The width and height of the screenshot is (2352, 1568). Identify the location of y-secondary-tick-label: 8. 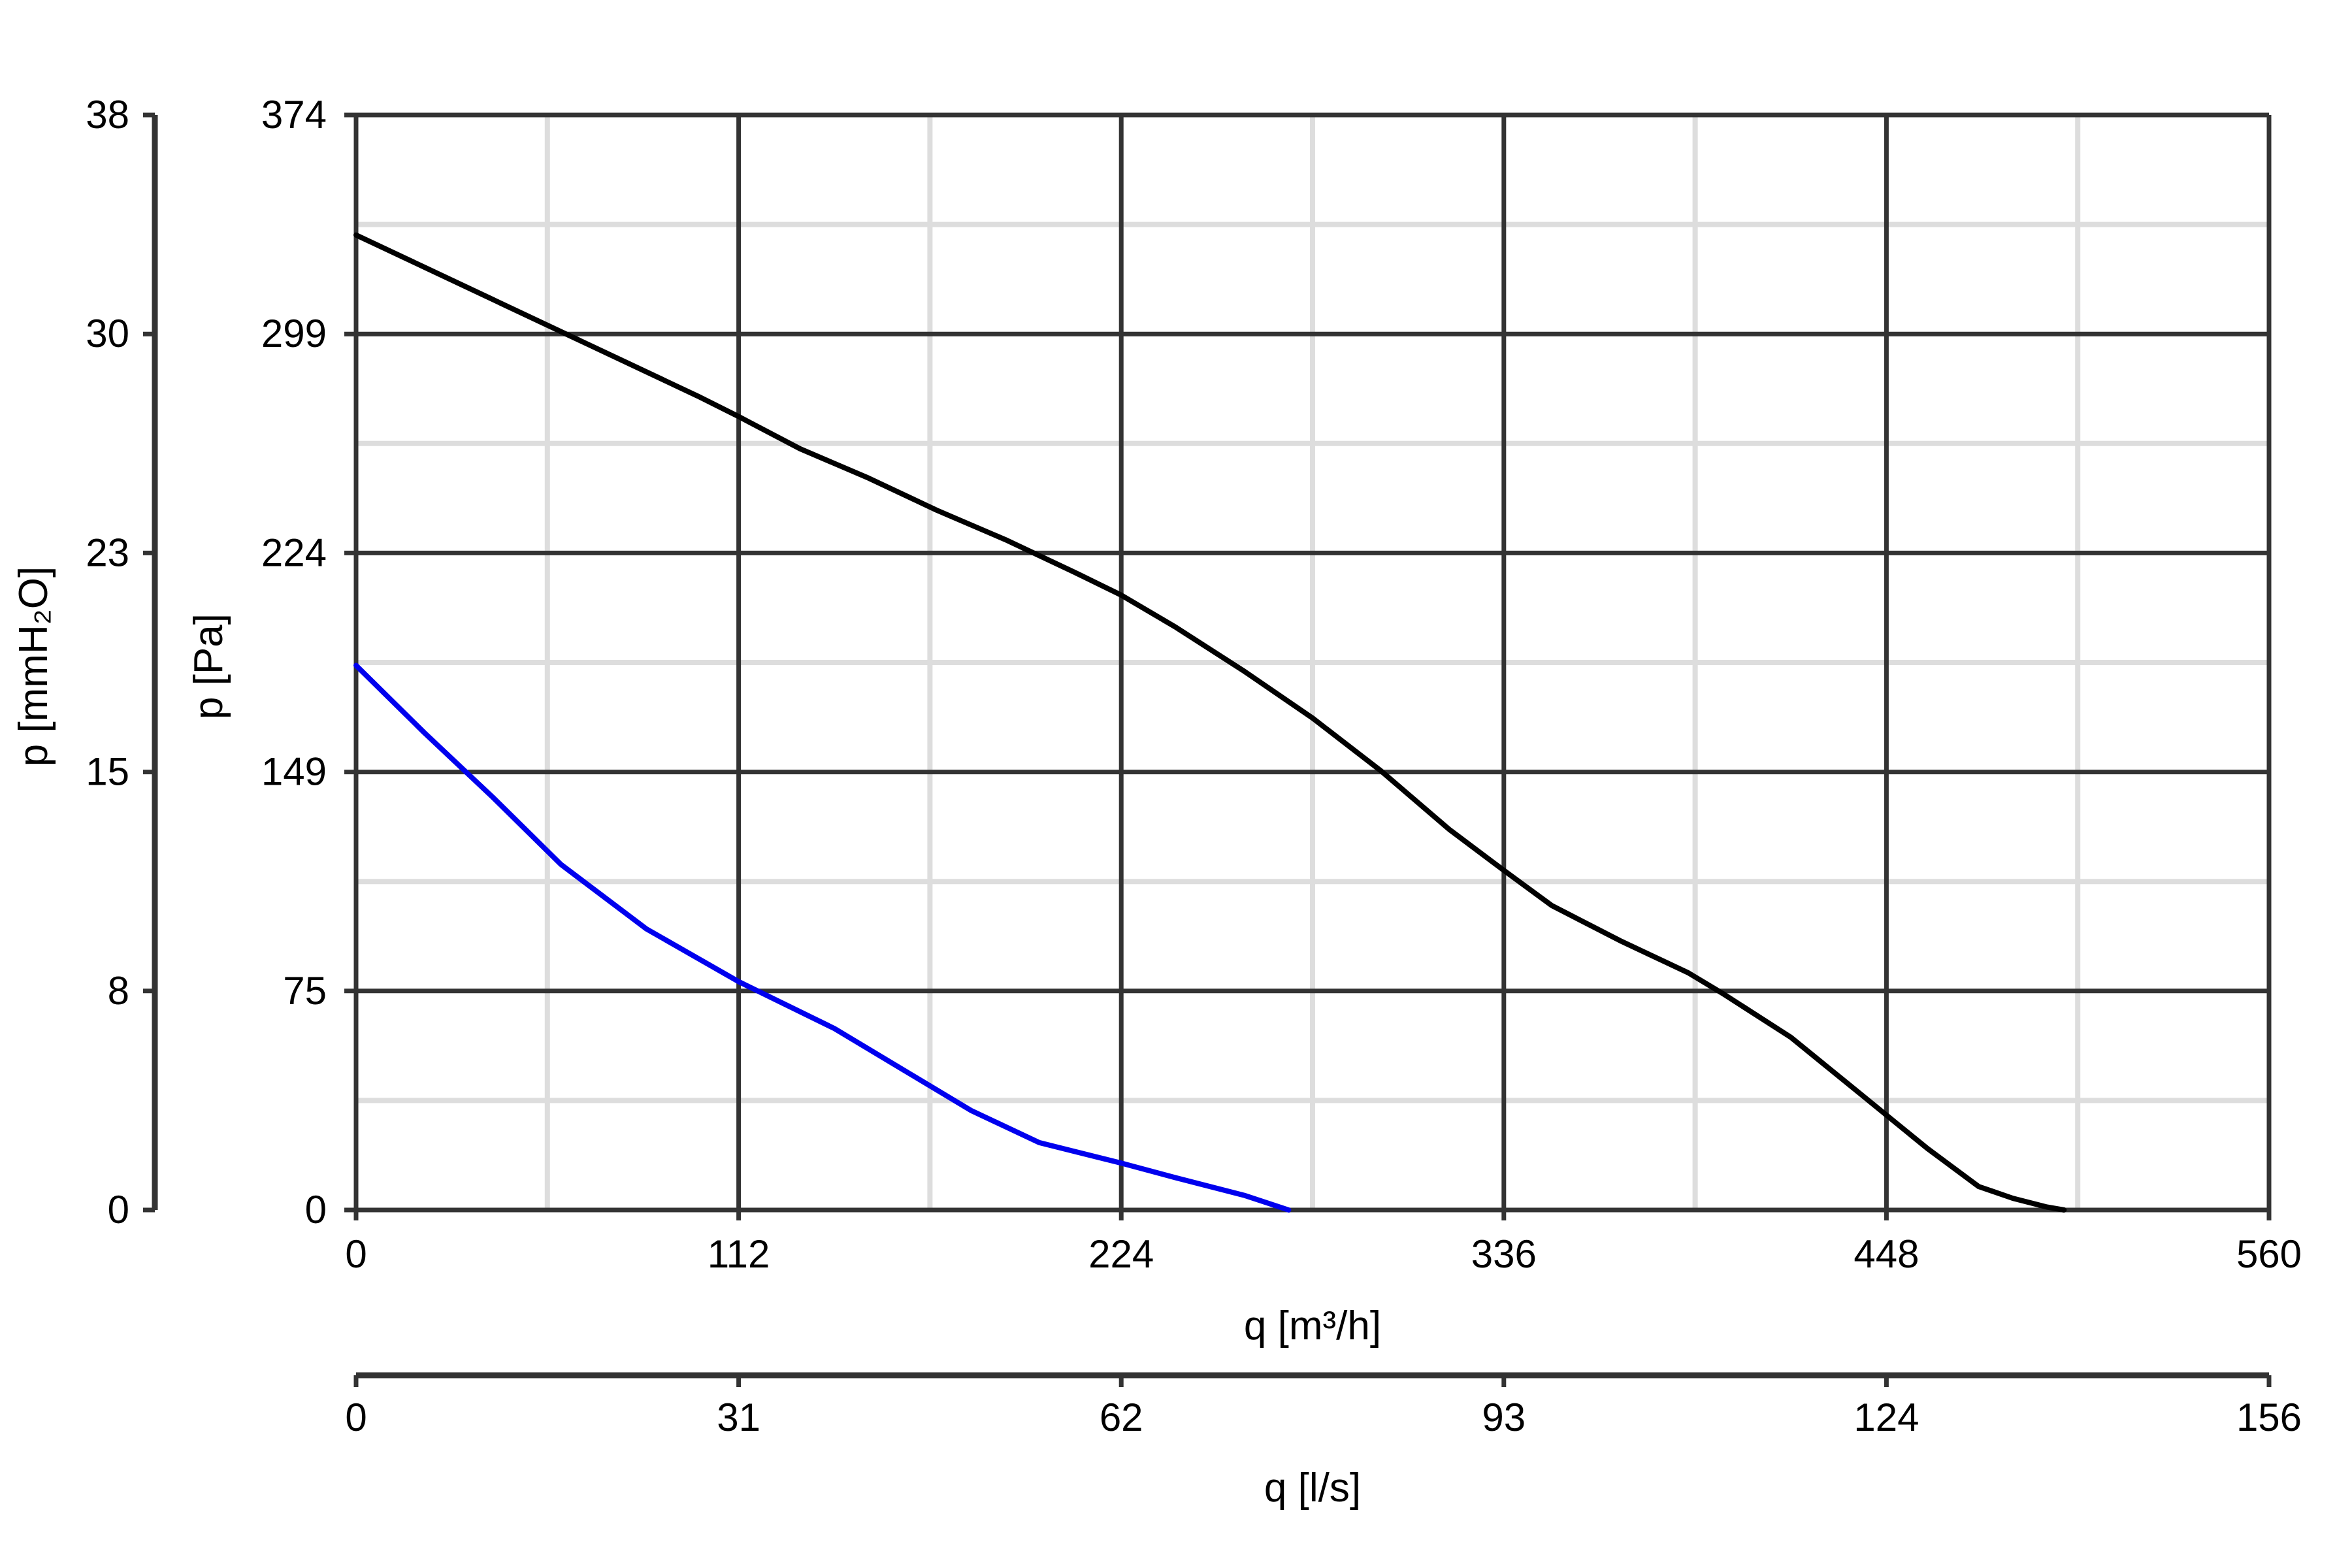
(118, 991).